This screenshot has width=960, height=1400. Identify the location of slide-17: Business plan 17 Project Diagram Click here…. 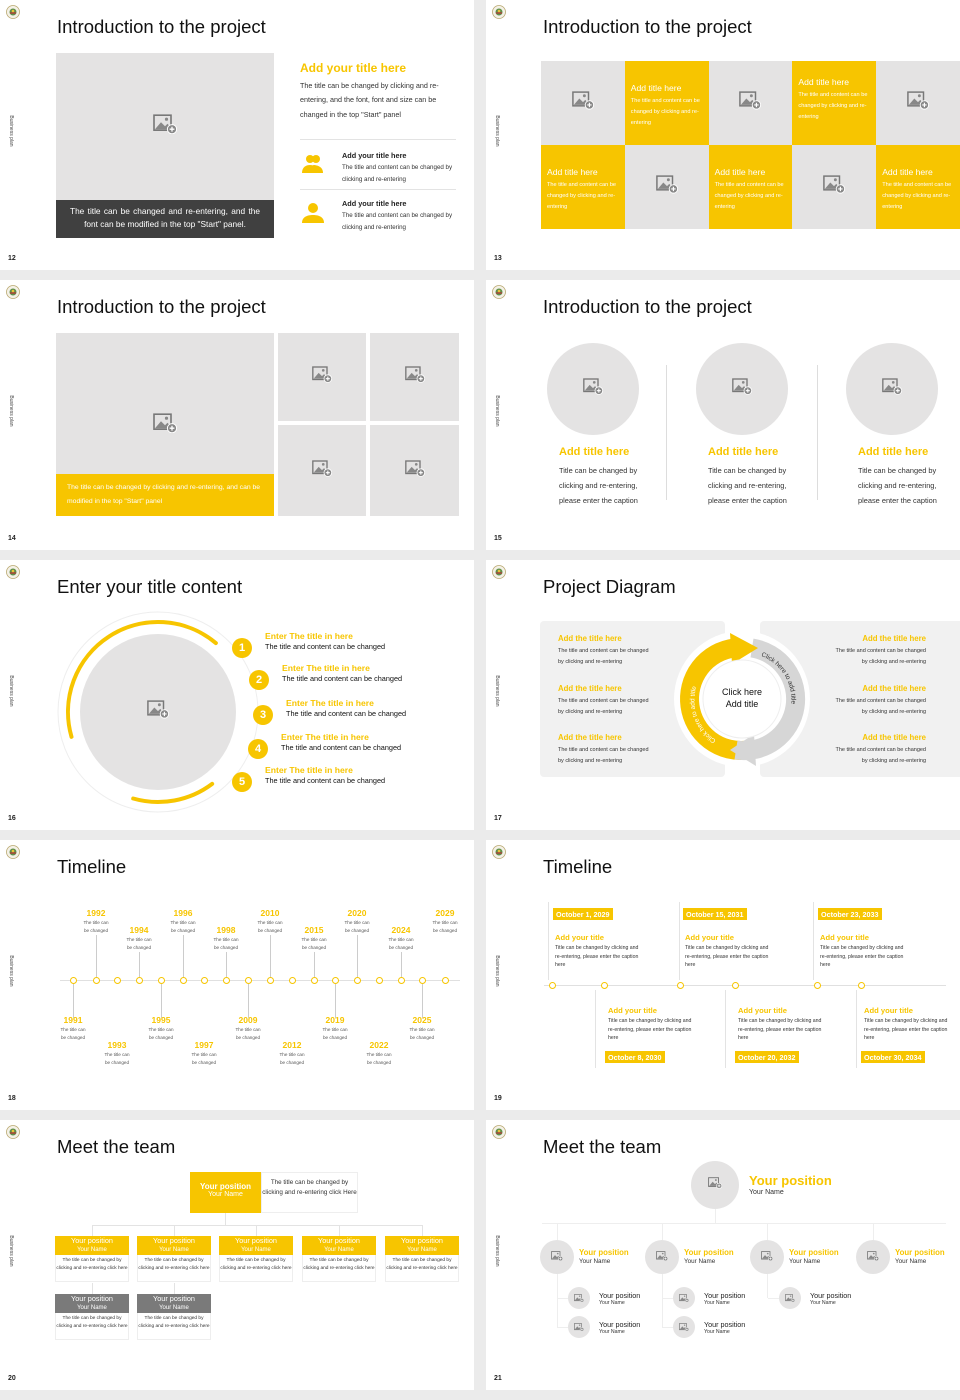
(723, 695).